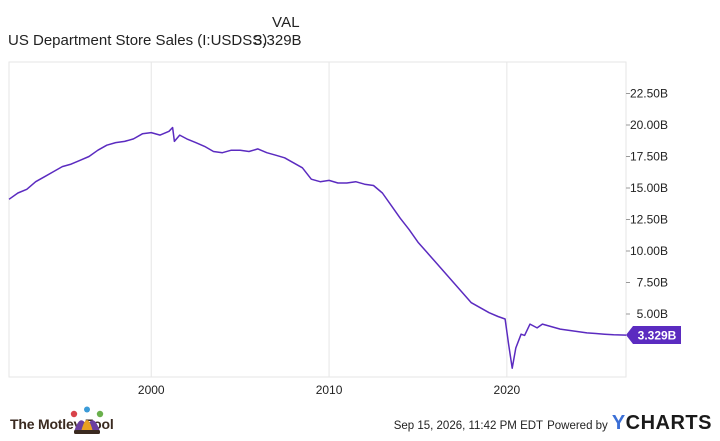 This screenshot has height=441, width=720. What do you see at coordinates (329, 390) in the screenshot?
I see `x-tick-label: 2010` at bounding box center [329, 390].